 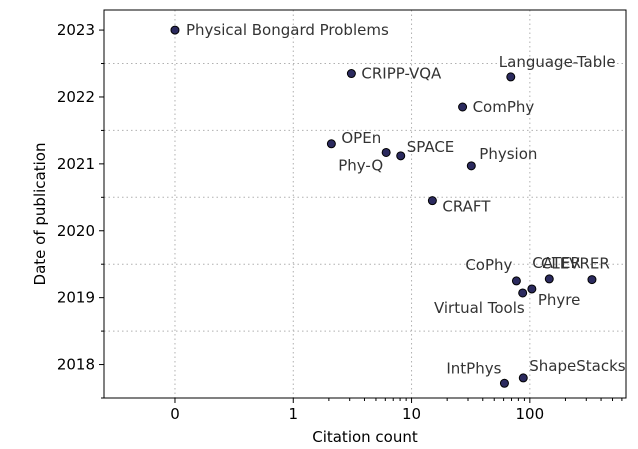 I want to click on point-label: Physion, so click(x=508, y=154).